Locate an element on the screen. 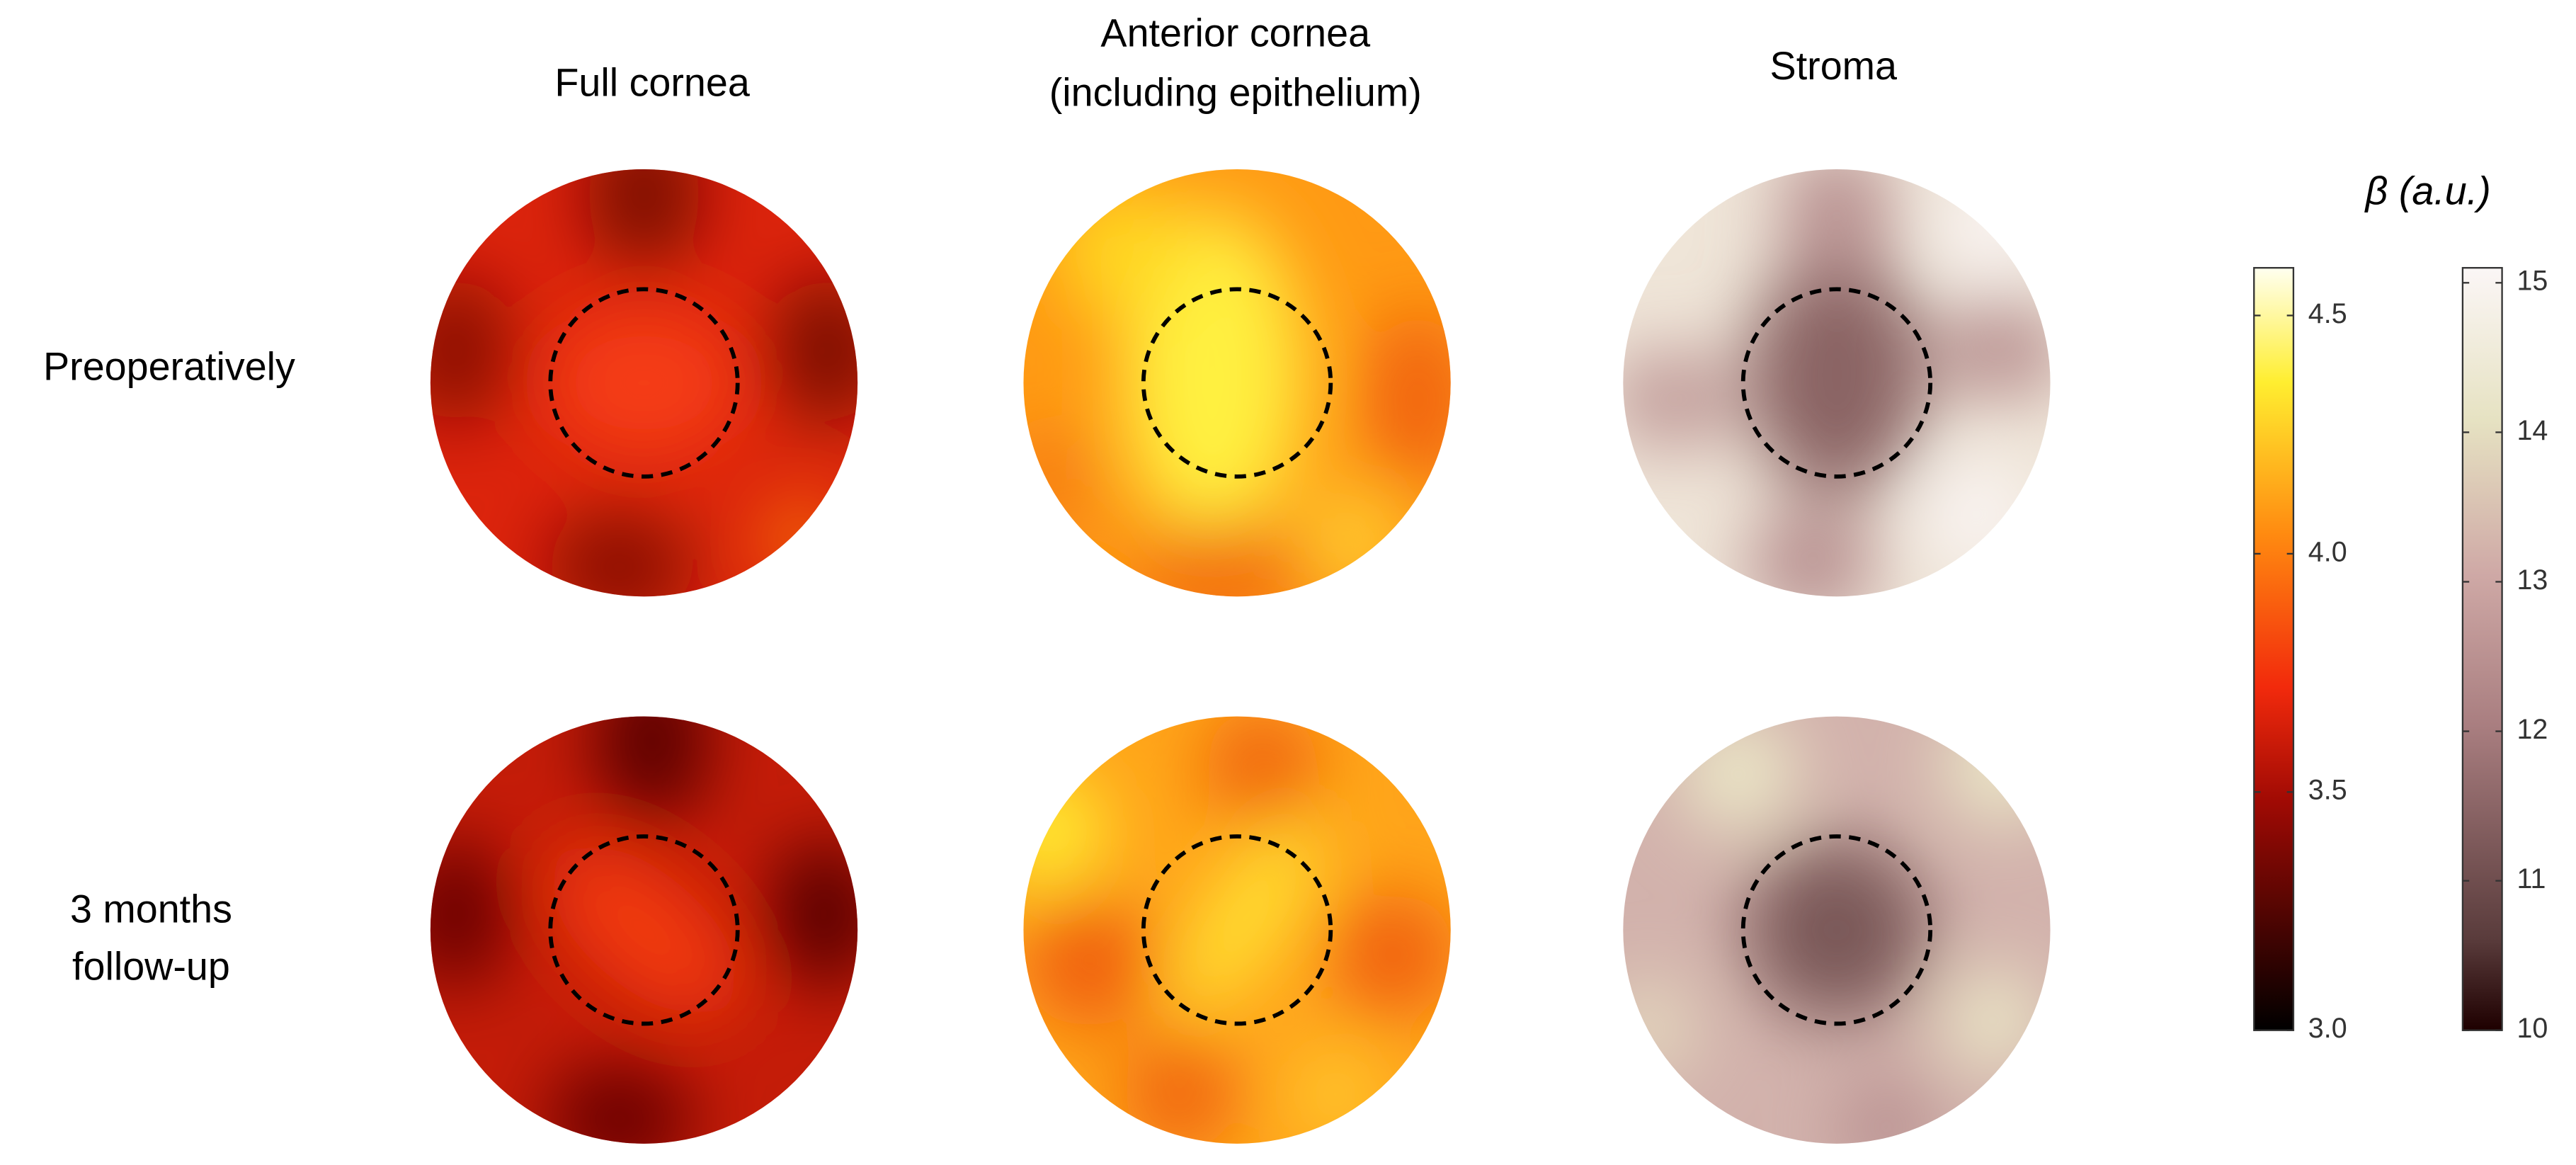  row-label: follow-up is located at coordinates (151, 967).